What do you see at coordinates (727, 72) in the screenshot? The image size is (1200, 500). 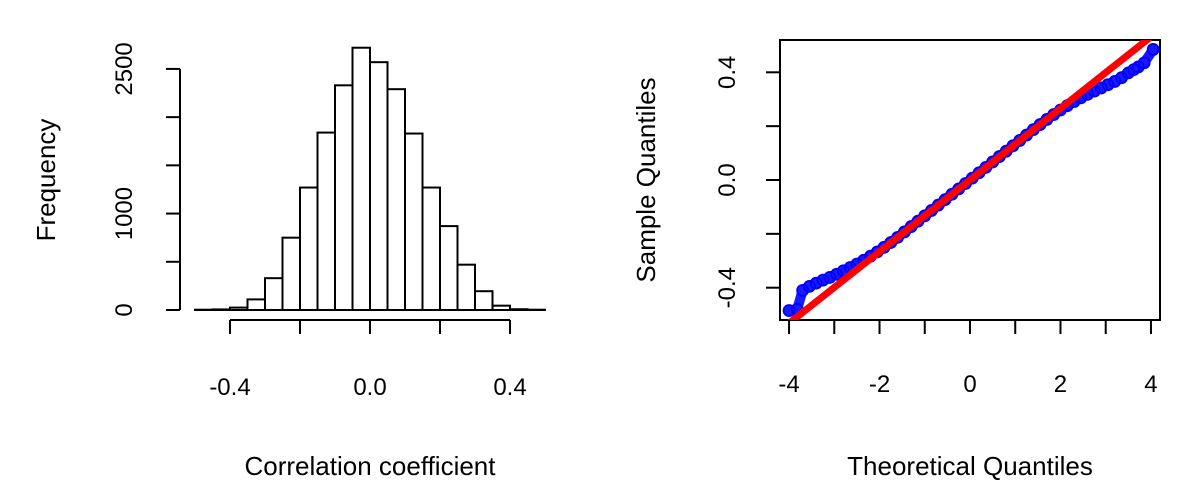 I see `qq-y-tick-label: 0.4` at bounding box center [727, 72].